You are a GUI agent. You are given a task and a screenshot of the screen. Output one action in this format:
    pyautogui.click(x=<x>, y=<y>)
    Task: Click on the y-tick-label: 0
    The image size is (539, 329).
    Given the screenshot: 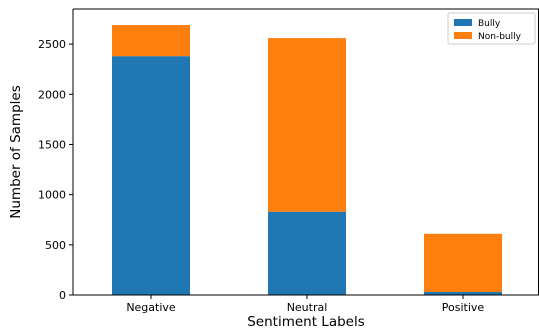 What is the action you would take?
    pyautogui.click(x=62, y=295)
    